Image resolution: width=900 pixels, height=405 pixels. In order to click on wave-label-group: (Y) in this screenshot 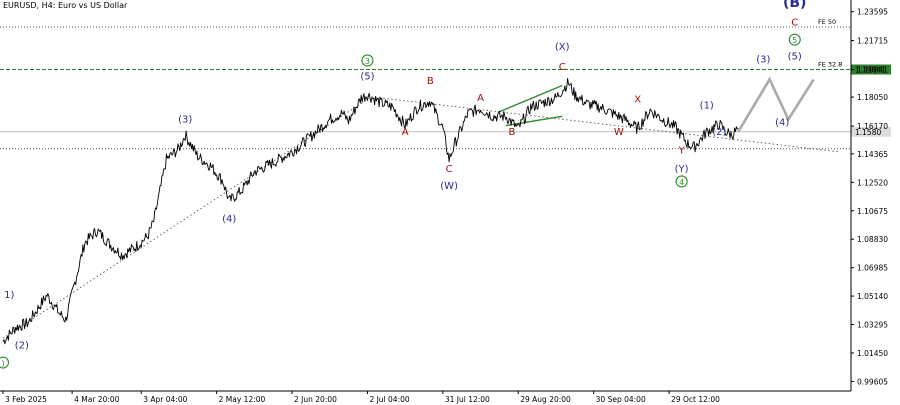, I will do `click(682, 169)`.